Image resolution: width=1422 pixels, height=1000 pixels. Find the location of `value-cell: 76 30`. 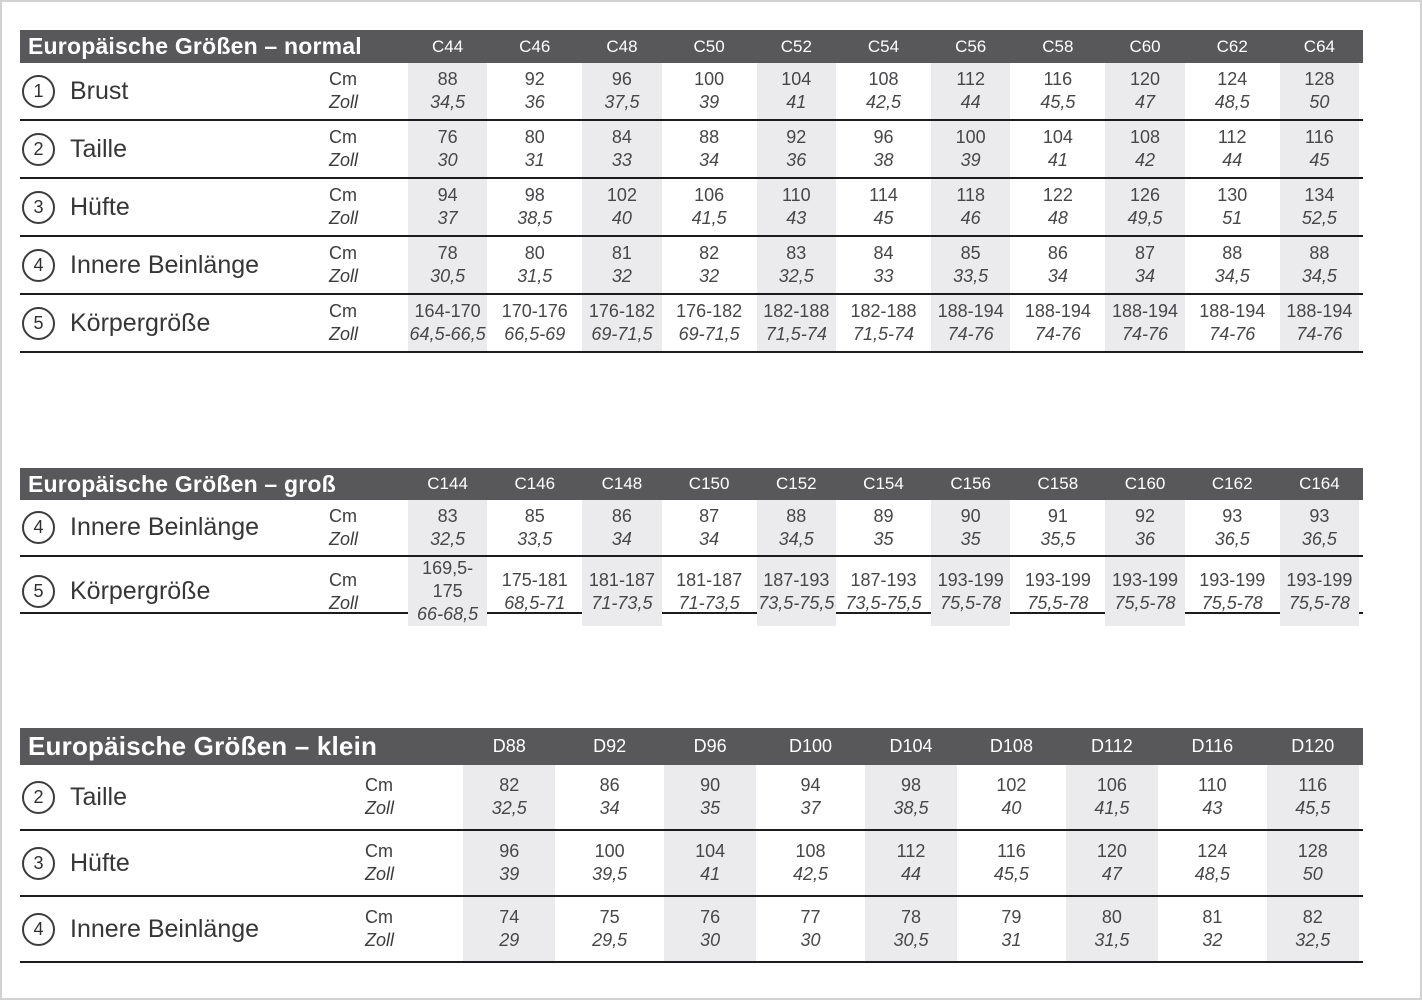

value-cell: 76 30 is located at coordinates (710, 929).